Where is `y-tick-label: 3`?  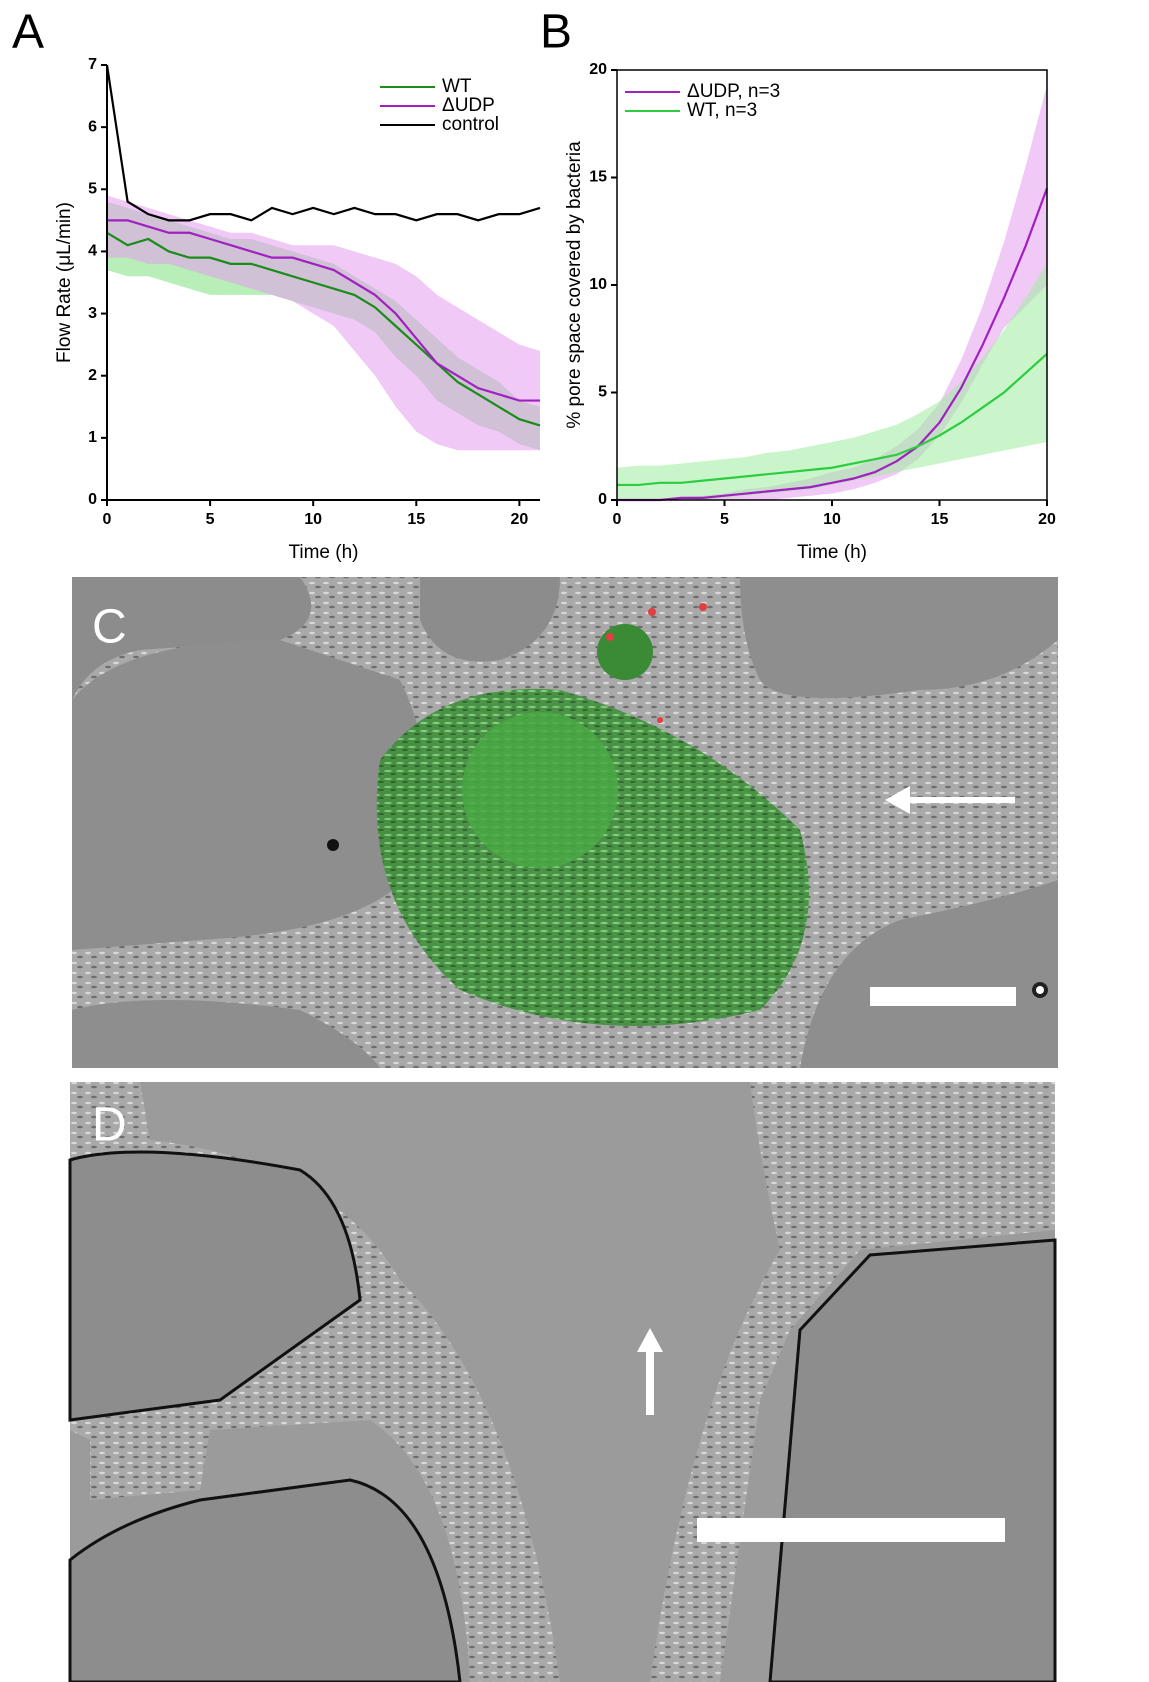 y-tick-label: 3 is located at coordinates (92, 313).